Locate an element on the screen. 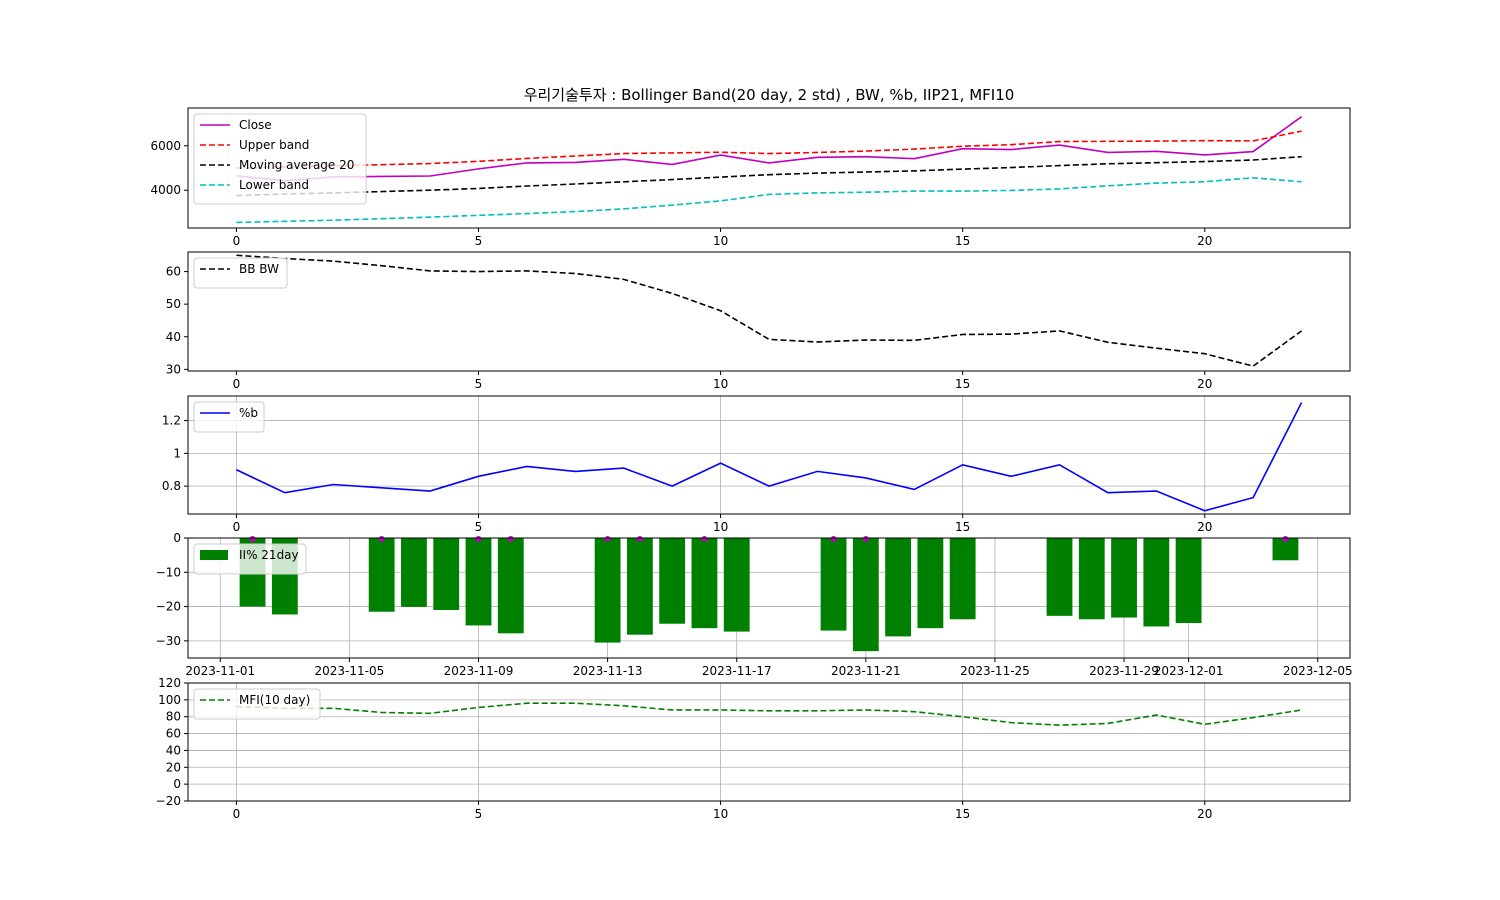 This screenshot has width=1500, height=900. y-tick-label: 50 is located at coordinates (173, 304).